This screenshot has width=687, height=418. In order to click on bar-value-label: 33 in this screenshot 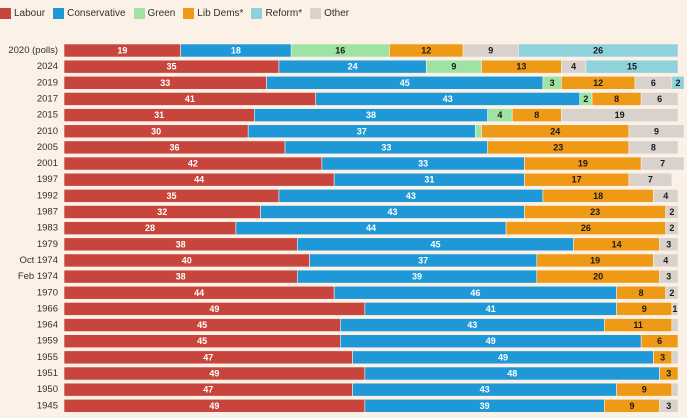, I will do `click(423, 164)`.